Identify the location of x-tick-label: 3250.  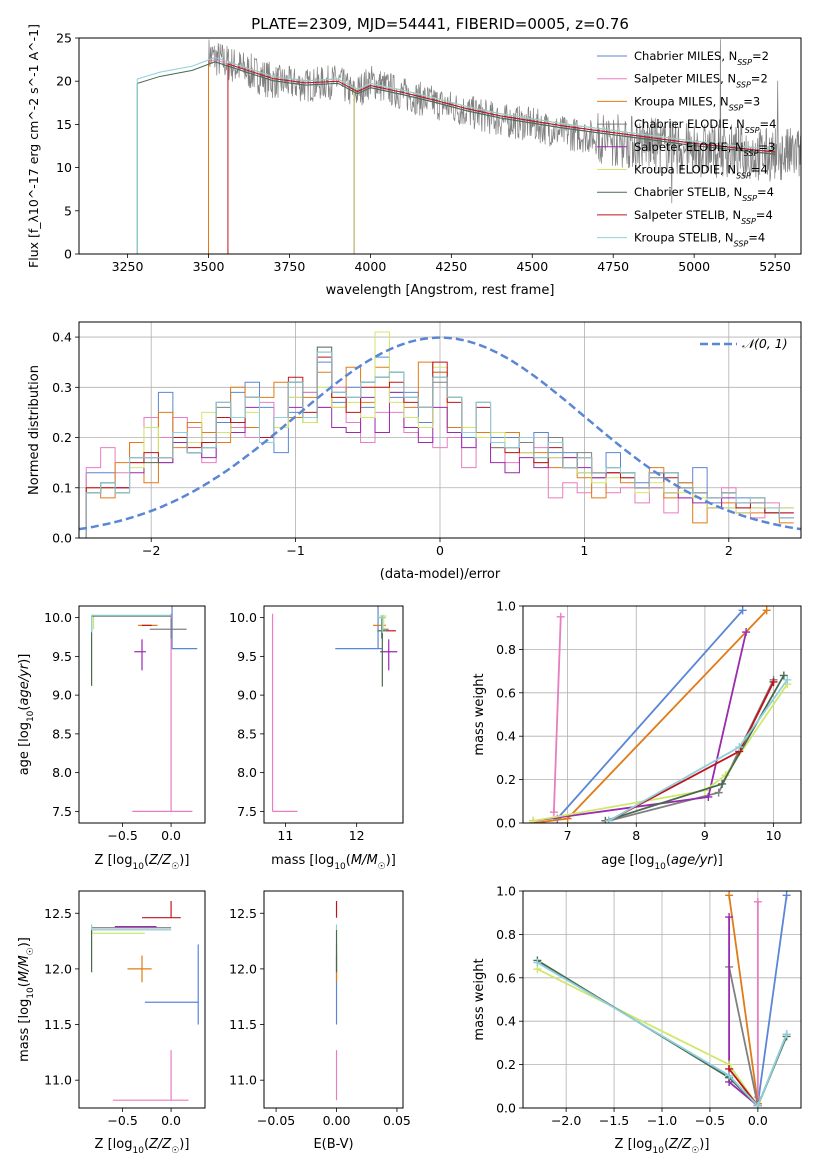
(128, 266).